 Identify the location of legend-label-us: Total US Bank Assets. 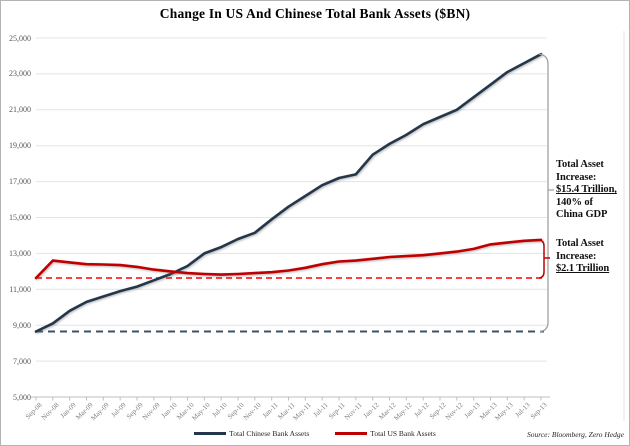
(403, 433).